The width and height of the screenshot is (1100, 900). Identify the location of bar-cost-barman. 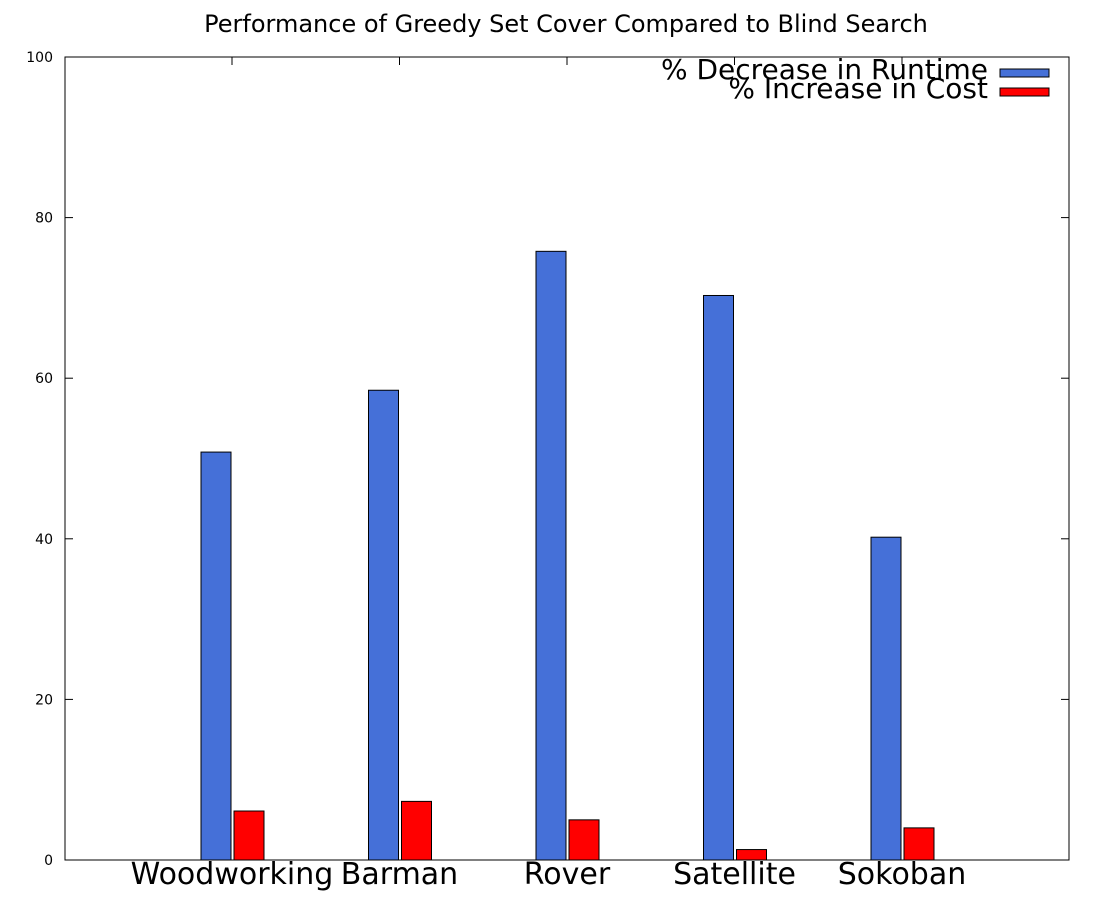
(416, 830).